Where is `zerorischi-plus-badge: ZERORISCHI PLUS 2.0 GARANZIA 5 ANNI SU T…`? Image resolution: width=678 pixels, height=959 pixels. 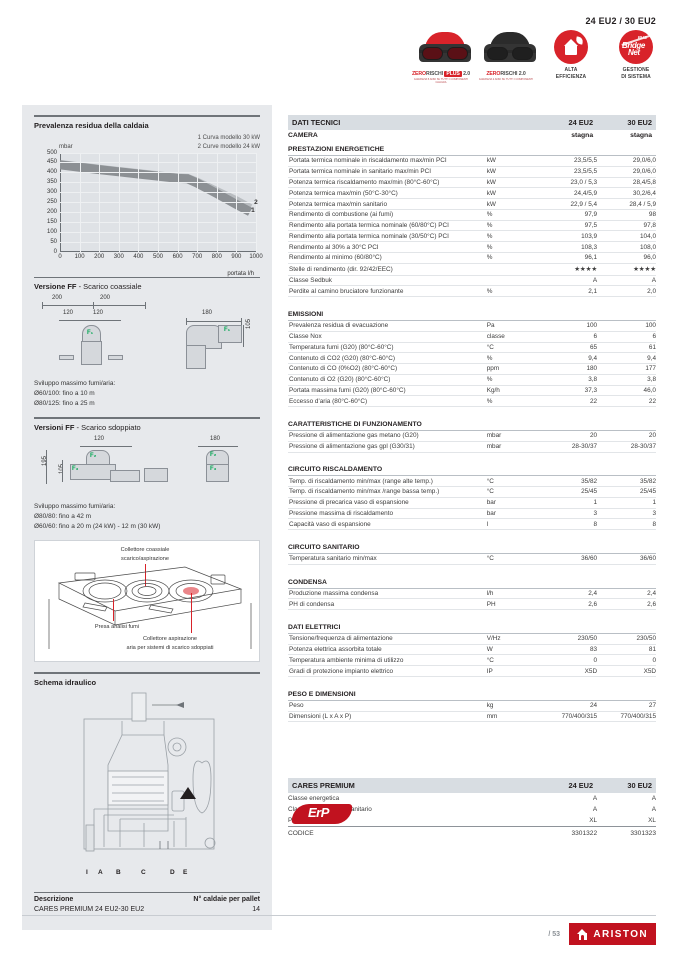 zerorischi-plus-badge: ZERORISCHI PLUS 2.0 GARANZIA 5 ANNI SU T… is located at coordinates (441, 57).